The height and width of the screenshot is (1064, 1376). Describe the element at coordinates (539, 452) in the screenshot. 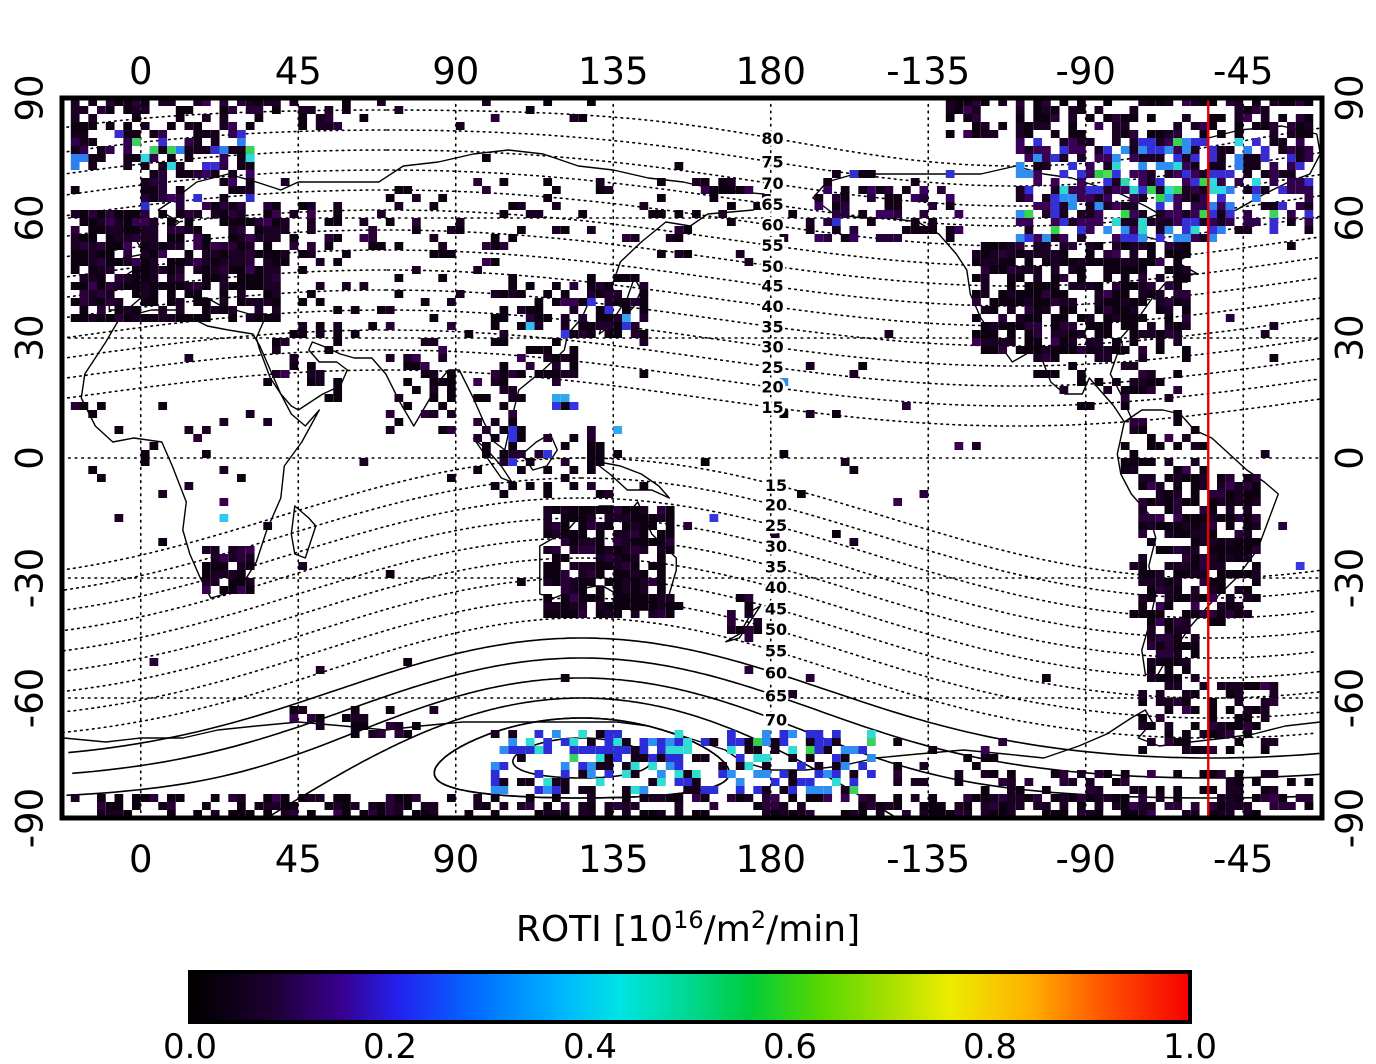

I see `coastline-borneo` at that location.